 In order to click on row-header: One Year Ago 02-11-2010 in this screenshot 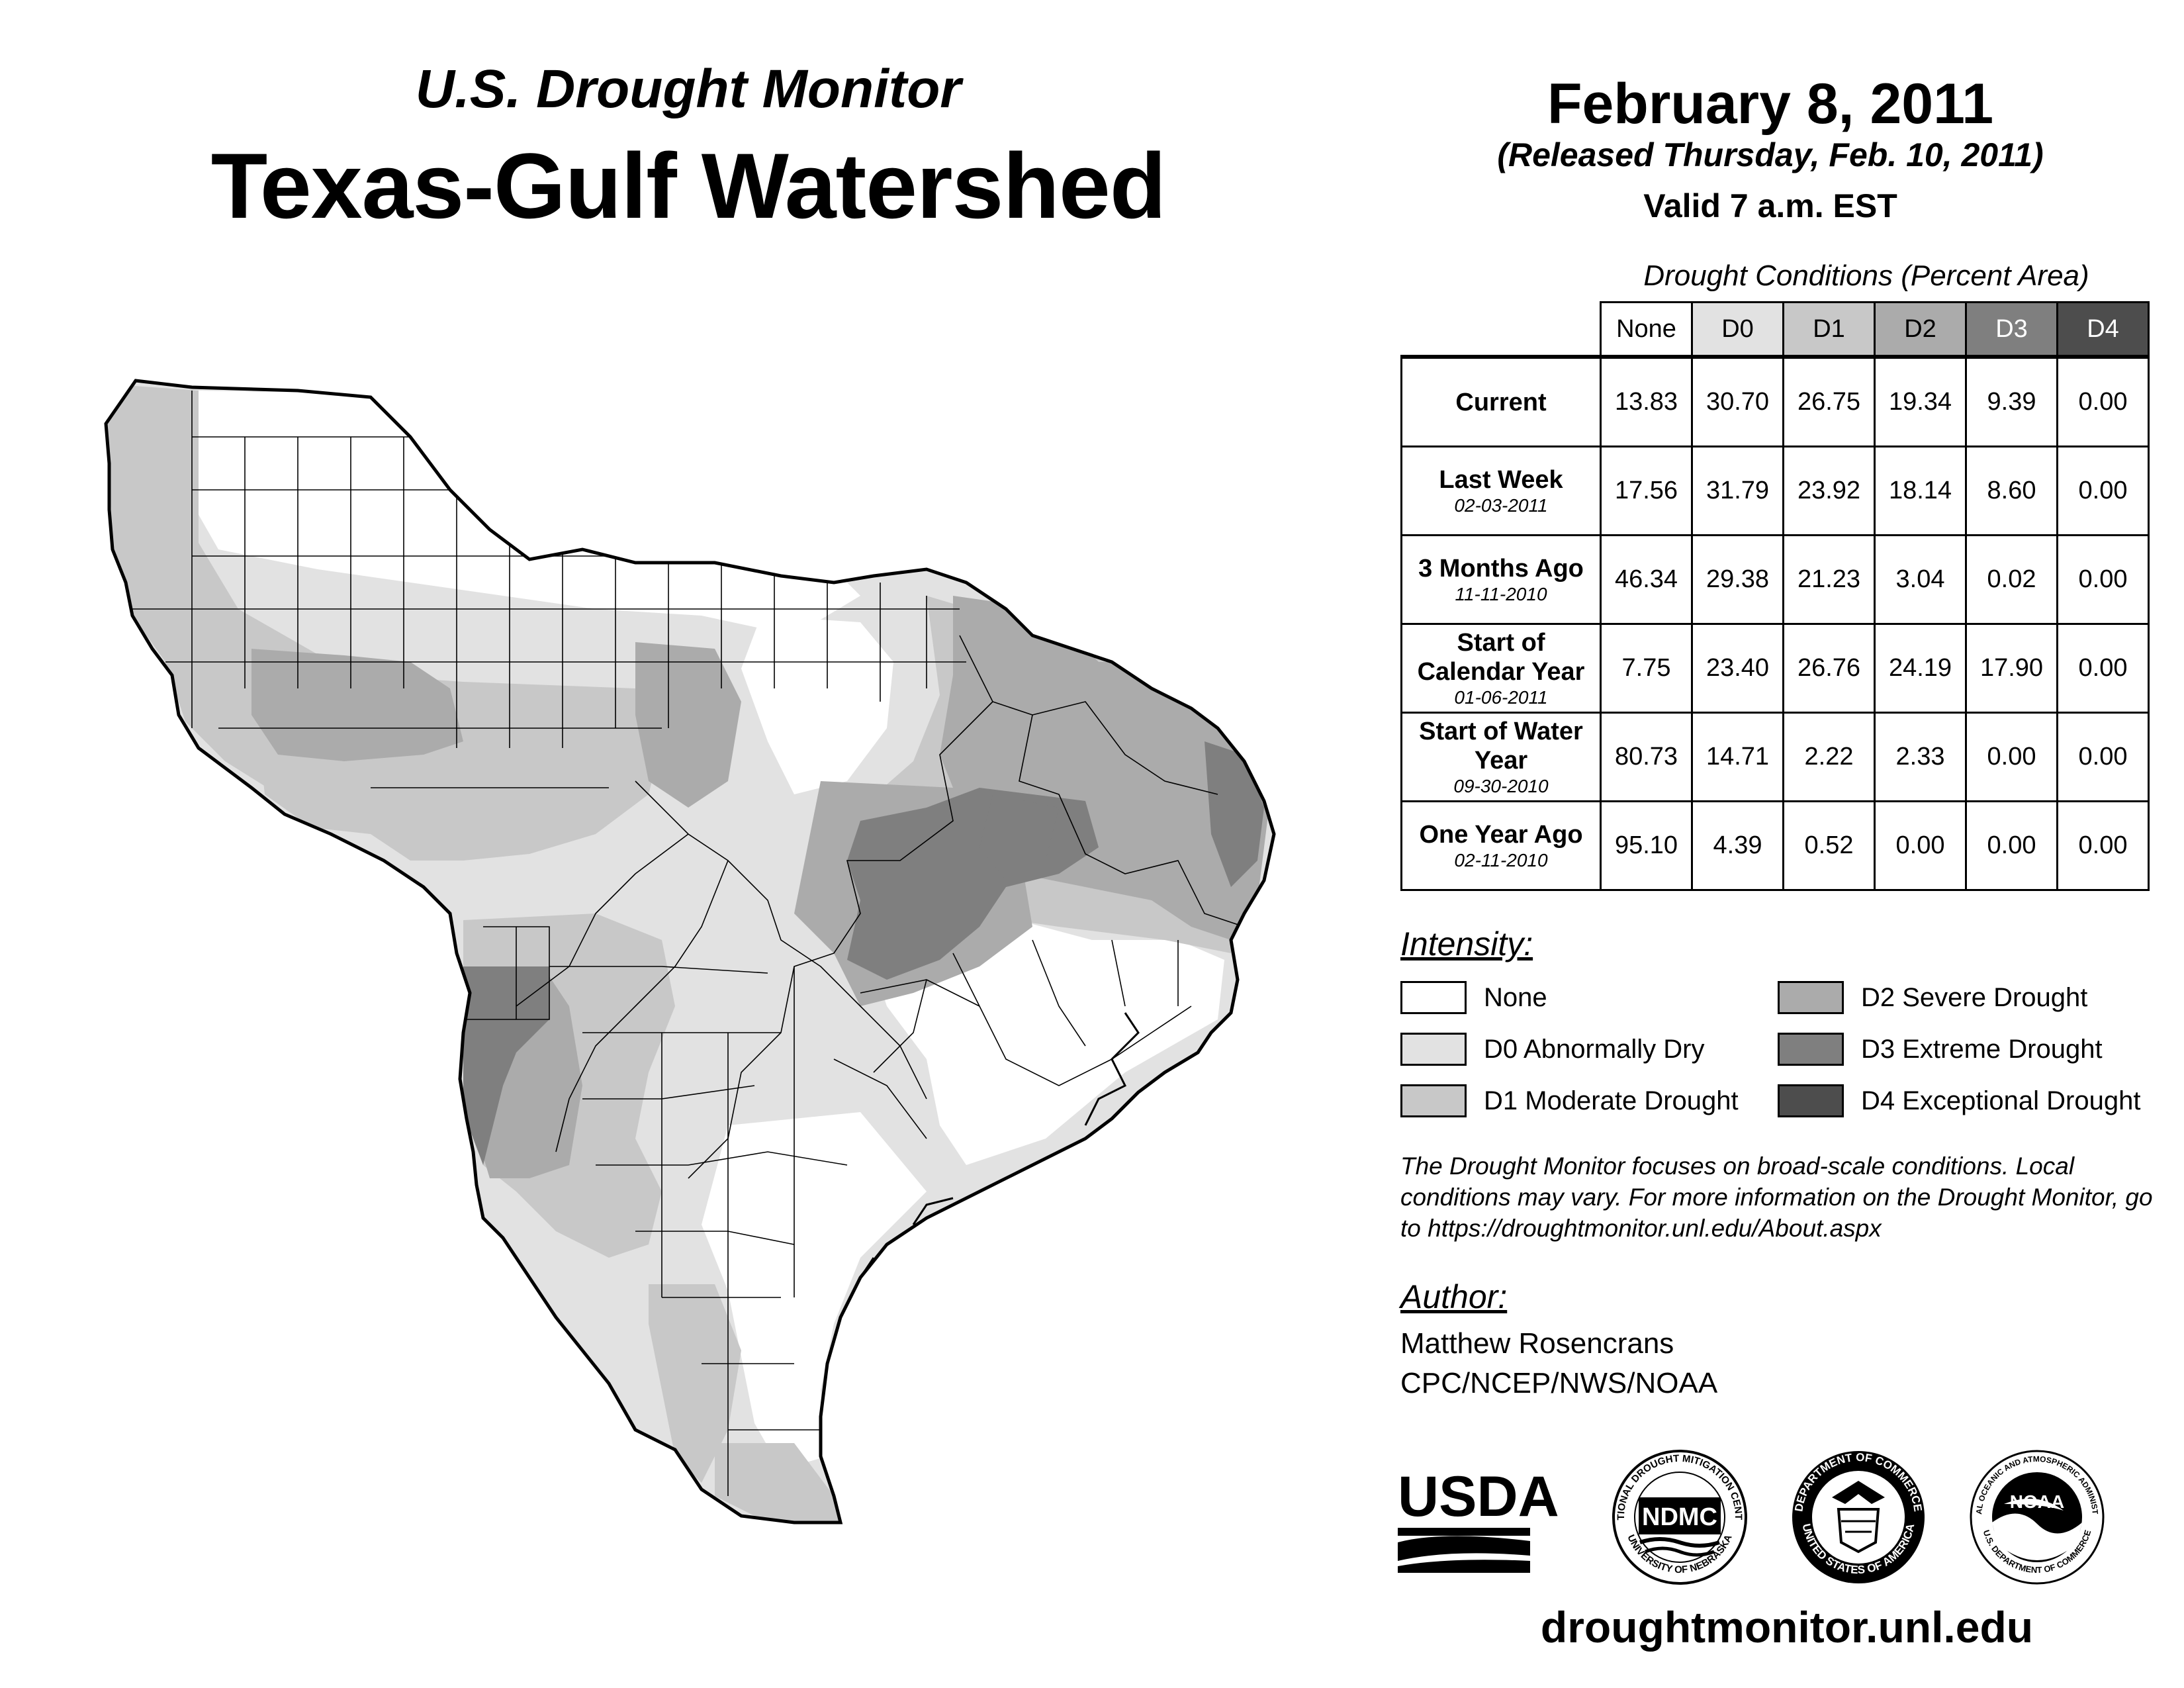, I will do `click(1501, 845)`.